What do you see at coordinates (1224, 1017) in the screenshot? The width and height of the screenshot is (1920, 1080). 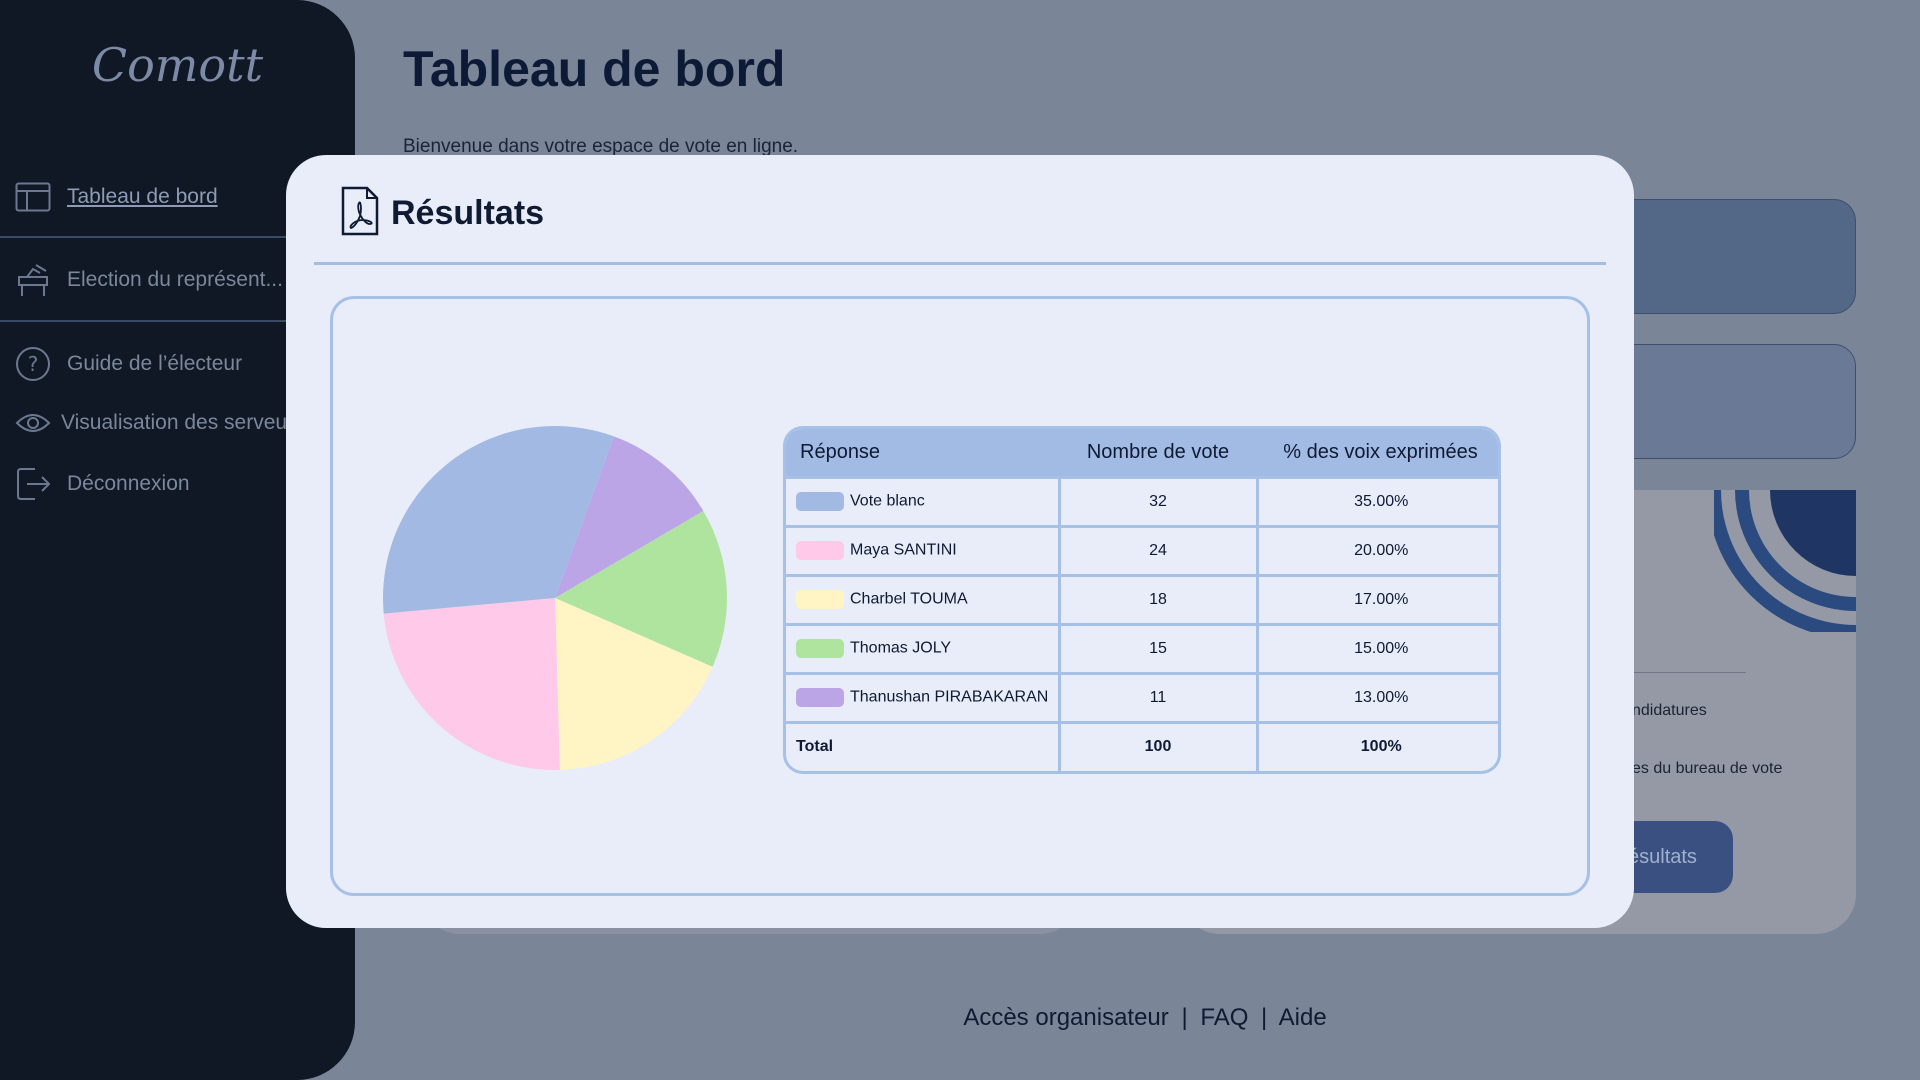 I see `footer-link-faq: FAQ` at bounding box center [1224, 1017].